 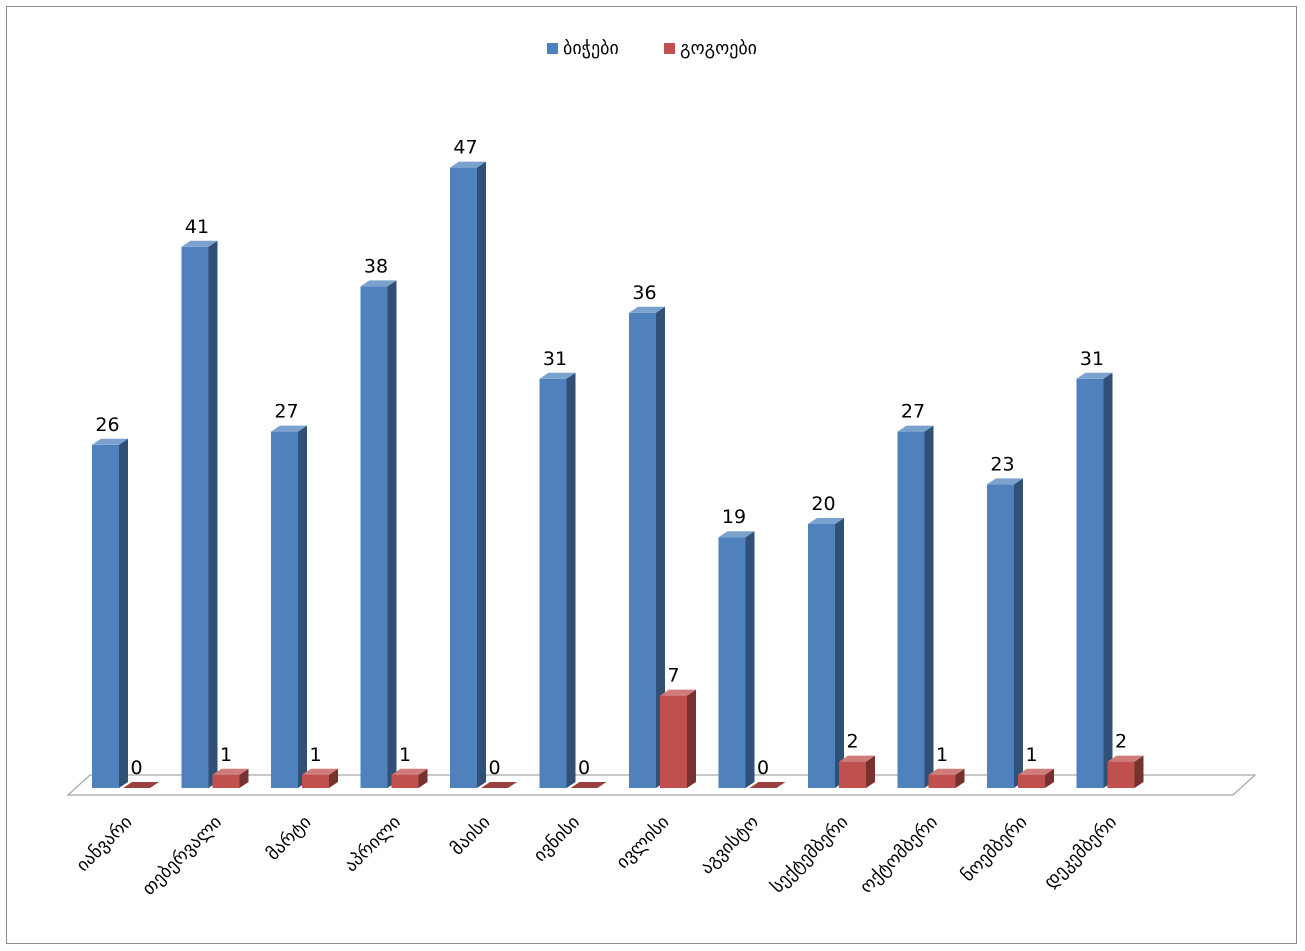 What do you see at coordinates (405, 781) in the screenshot?
I see `bar-girls-4-front` at bounding box center [405, 781].